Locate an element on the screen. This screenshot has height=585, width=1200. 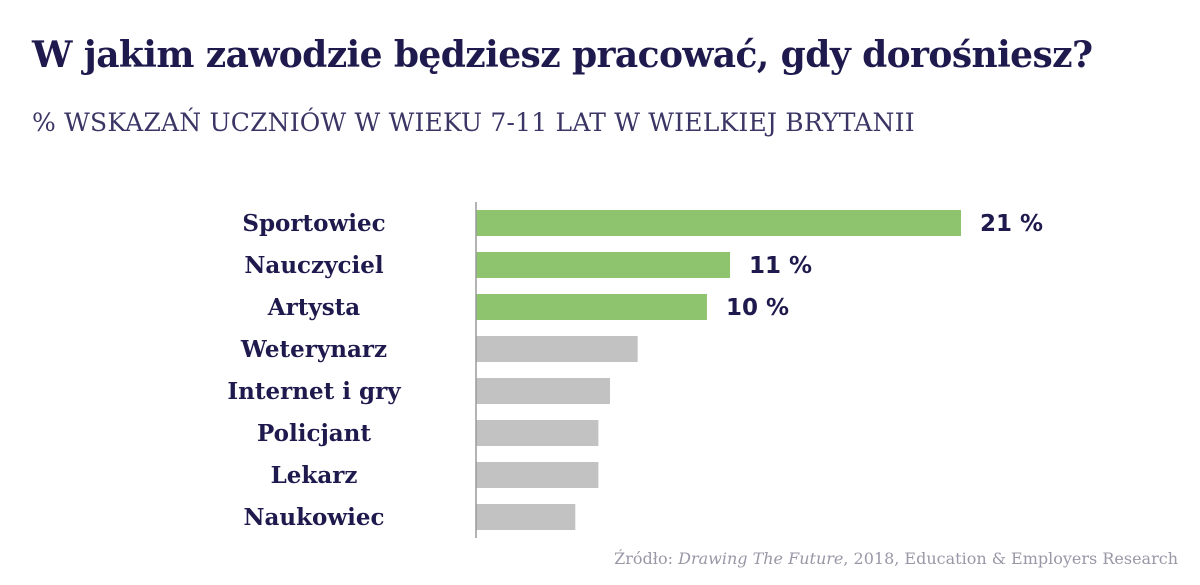
category-label: Weterynarz is located at coordinates (313, 349).